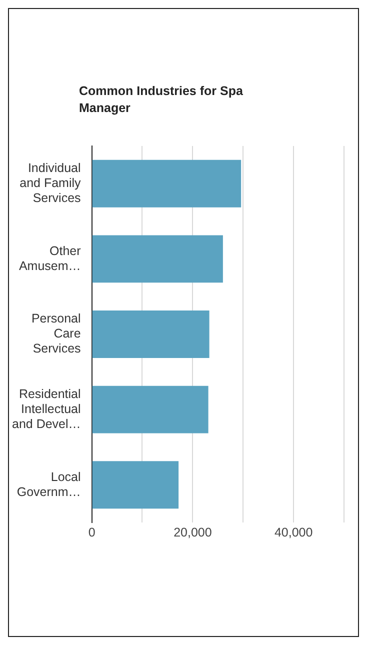 The height and width of the screenshot is (648, 370). I want to click on y-tick-label: Individual and Family Services, so click(51, 183).